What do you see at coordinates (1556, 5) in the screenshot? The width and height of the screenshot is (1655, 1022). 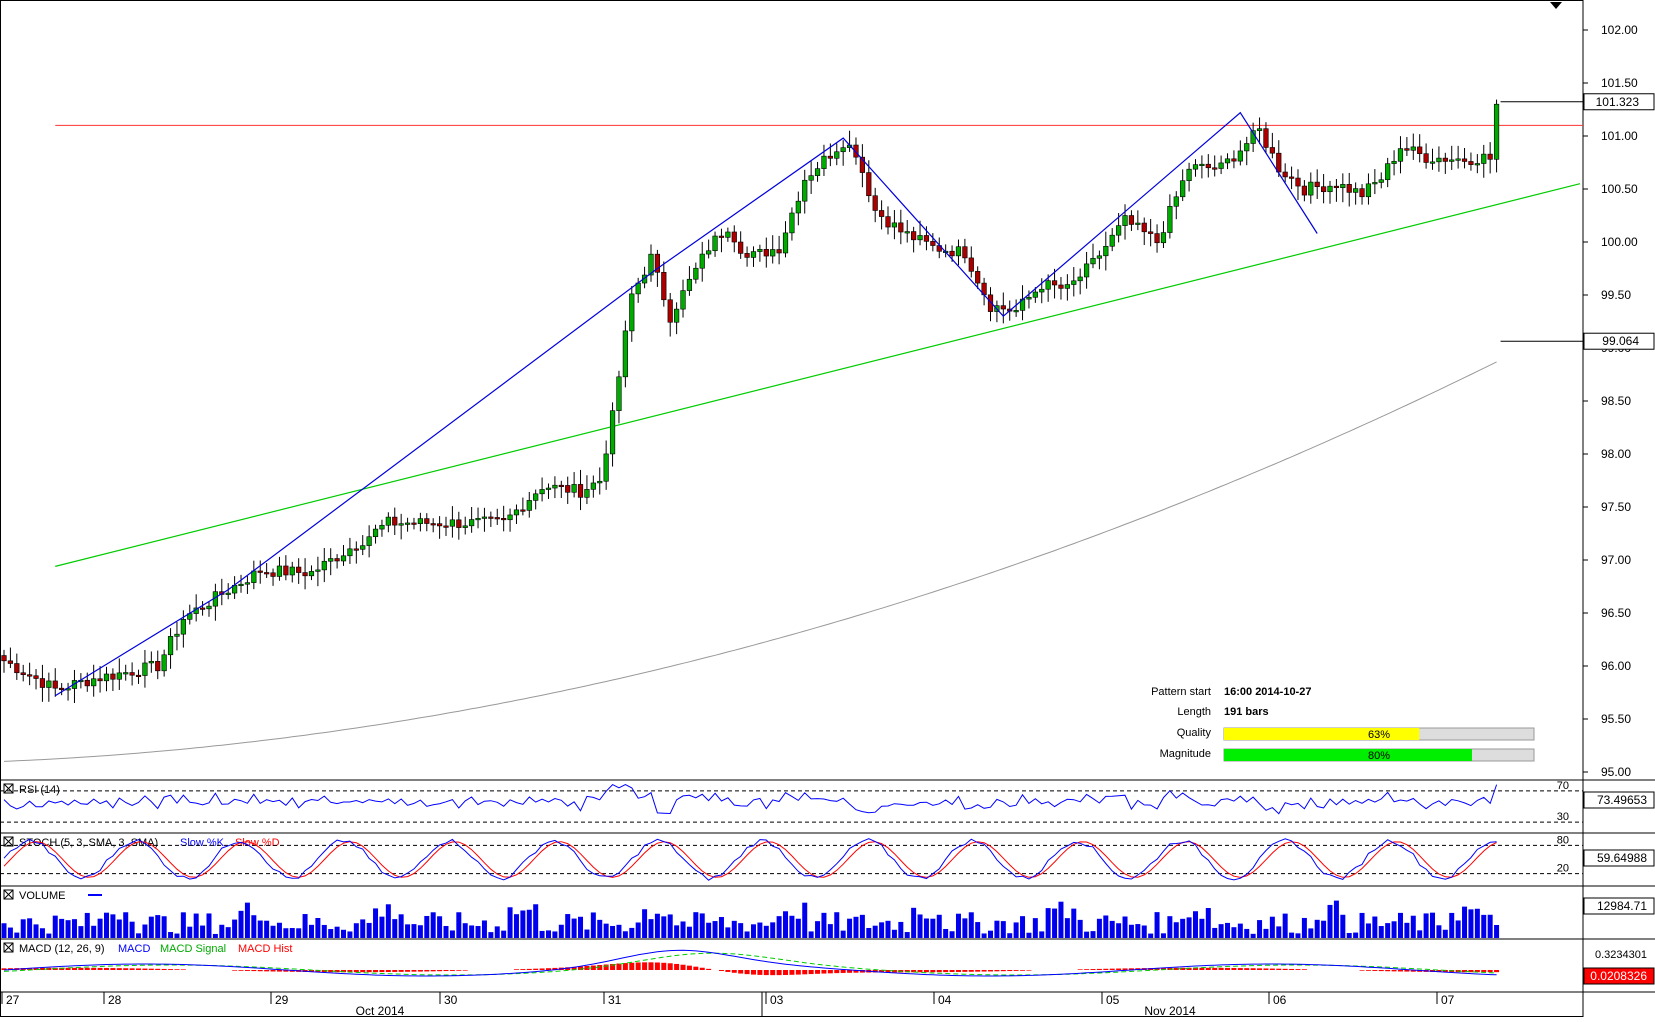 I see `scroll-marker` at bounding box center [1556, 5].